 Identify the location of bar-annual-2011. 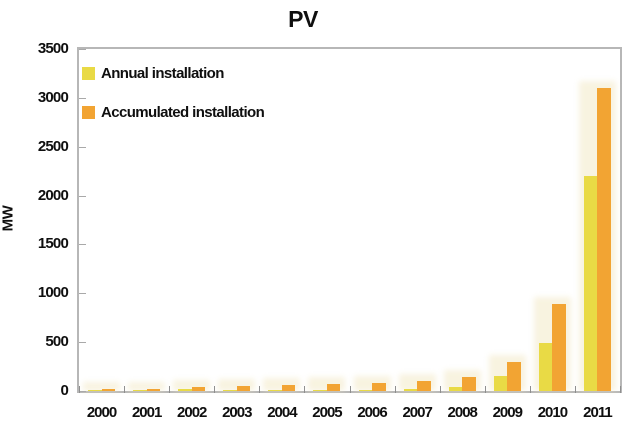
(590, 283).